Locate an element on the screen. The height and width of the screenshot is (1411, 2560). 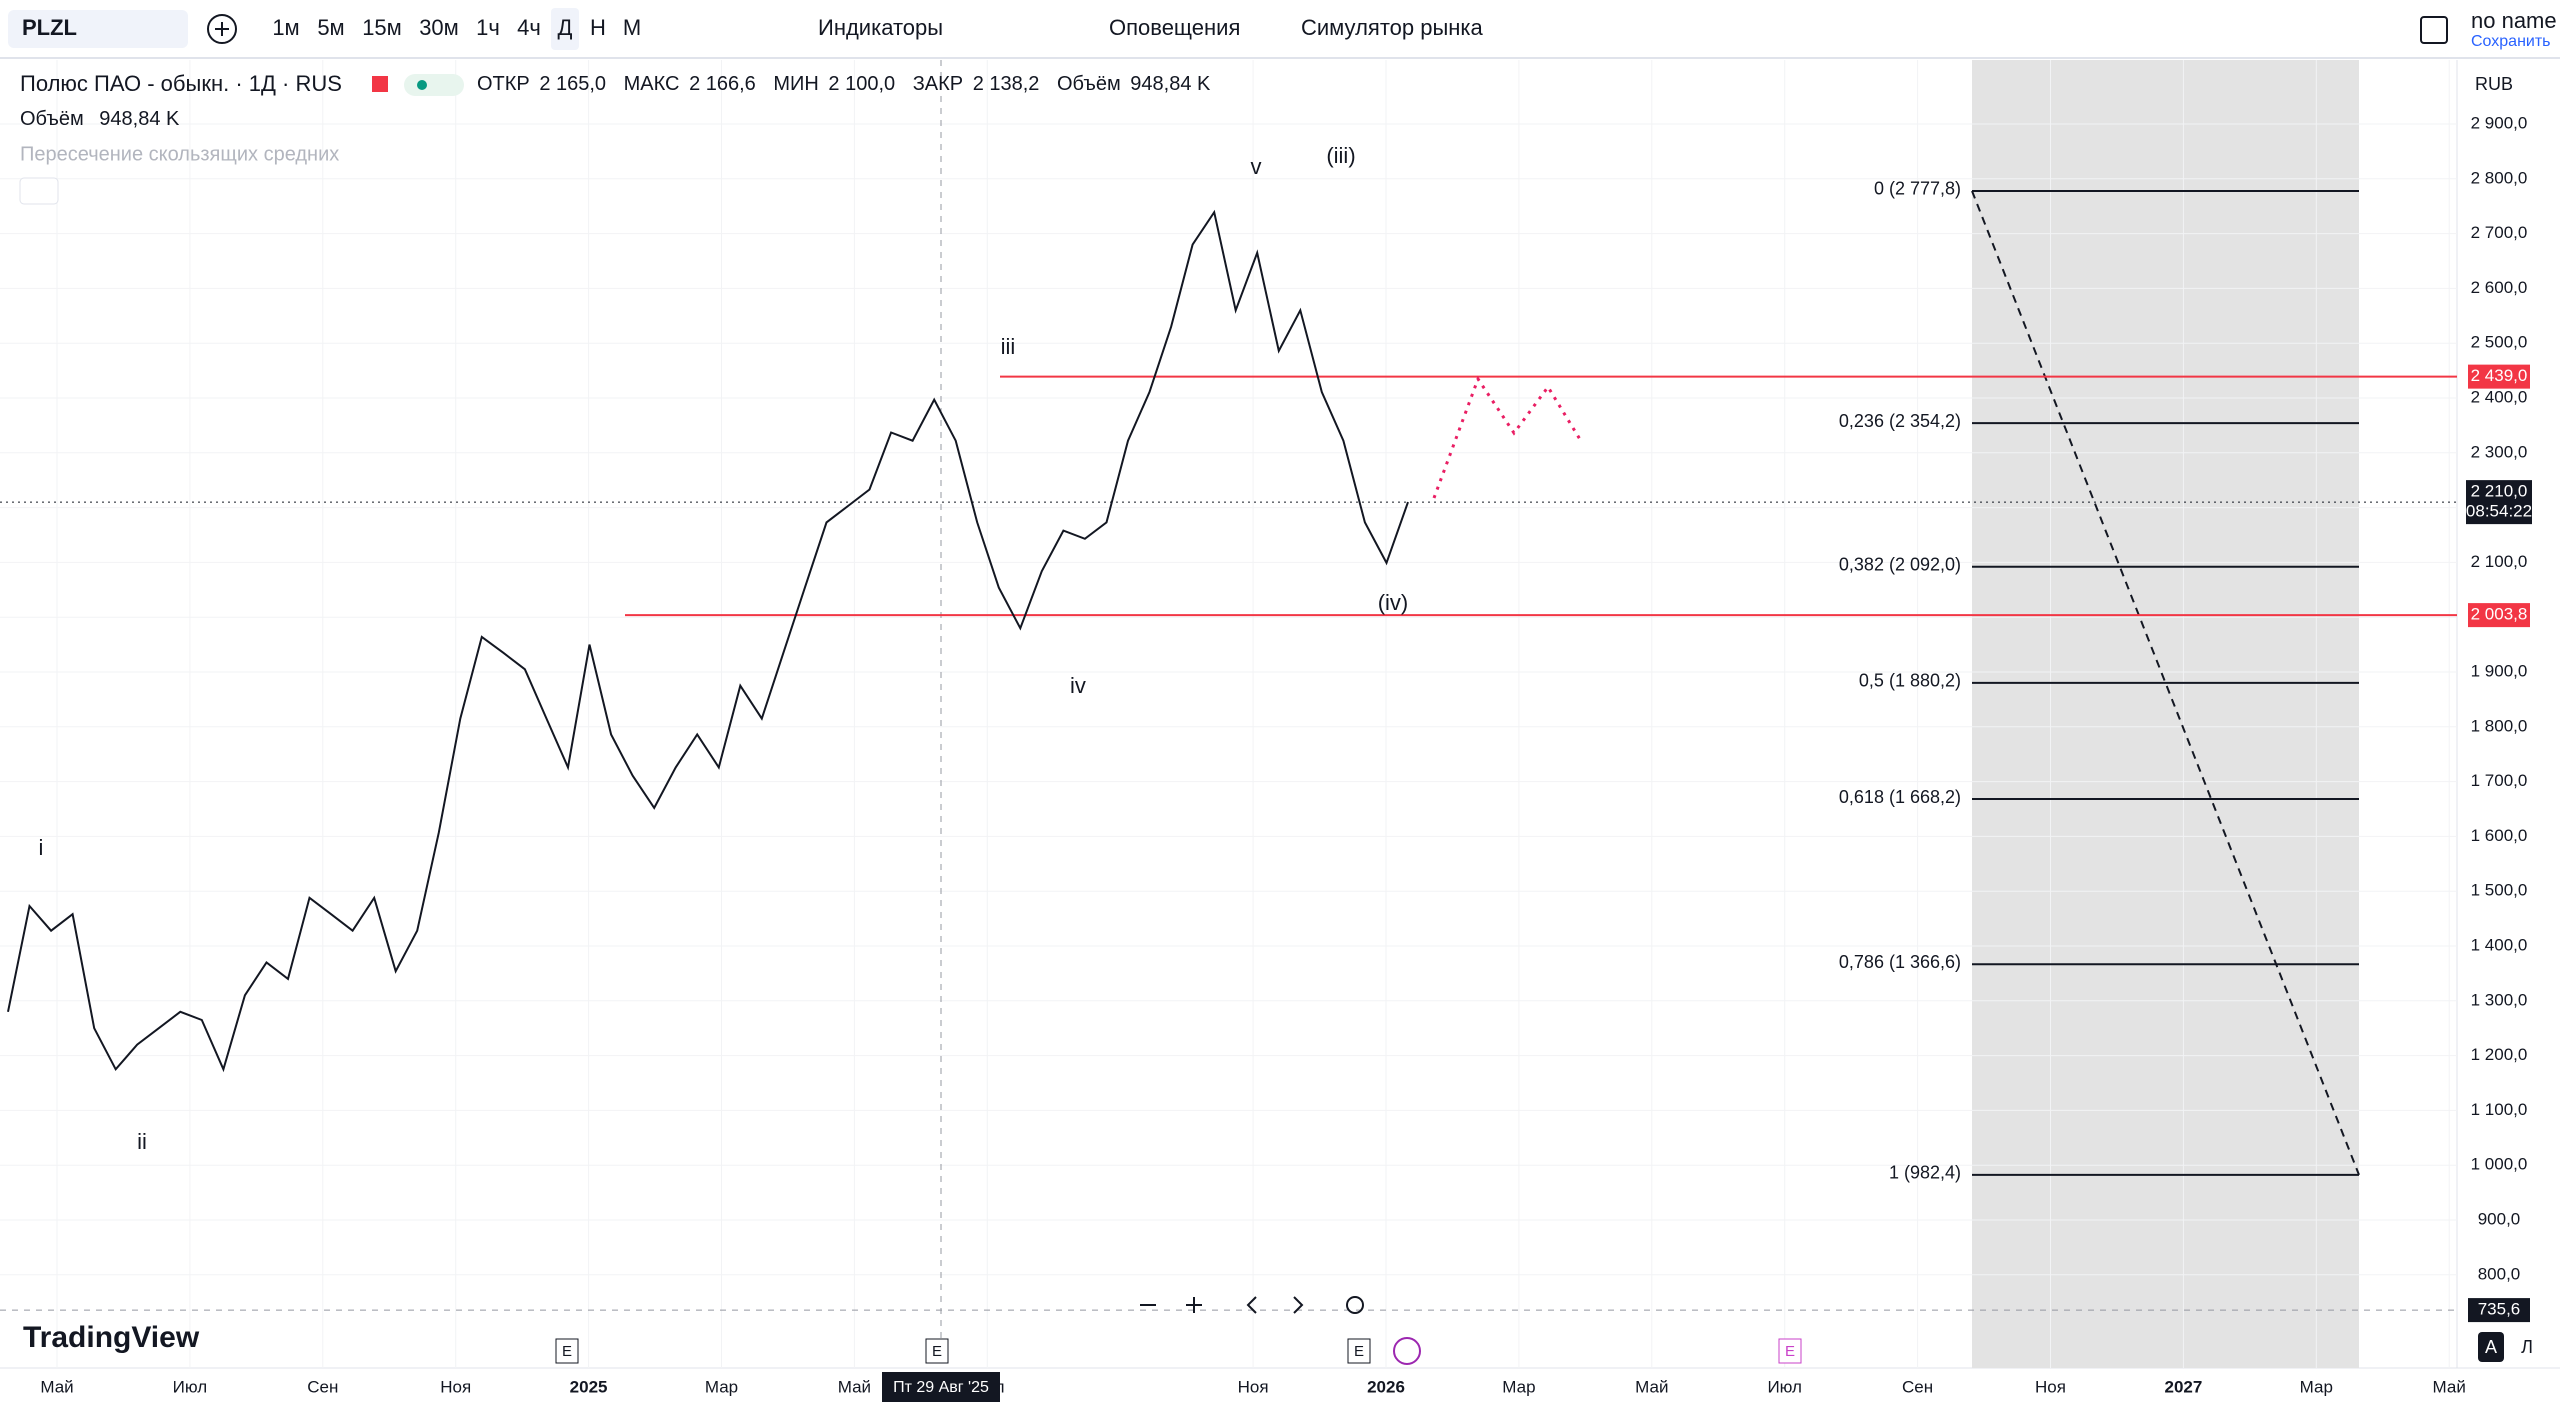
interval-button: Д is located at coordinates (565, 27).